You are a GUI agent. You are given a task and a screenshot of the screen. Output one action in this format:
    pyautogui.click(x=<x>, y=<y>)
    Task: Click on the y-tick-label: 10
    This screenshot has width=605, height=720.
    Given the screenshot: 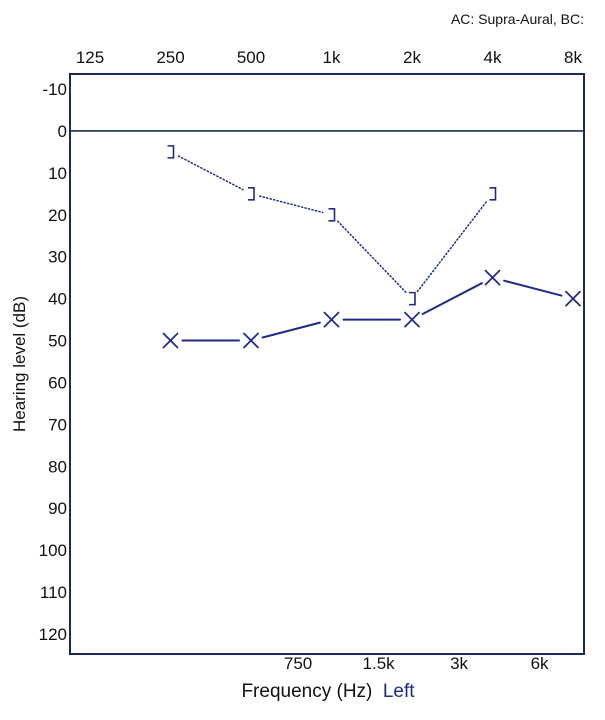 What is the action you would take?
    pyautogui.click(x=57, y=173)
    